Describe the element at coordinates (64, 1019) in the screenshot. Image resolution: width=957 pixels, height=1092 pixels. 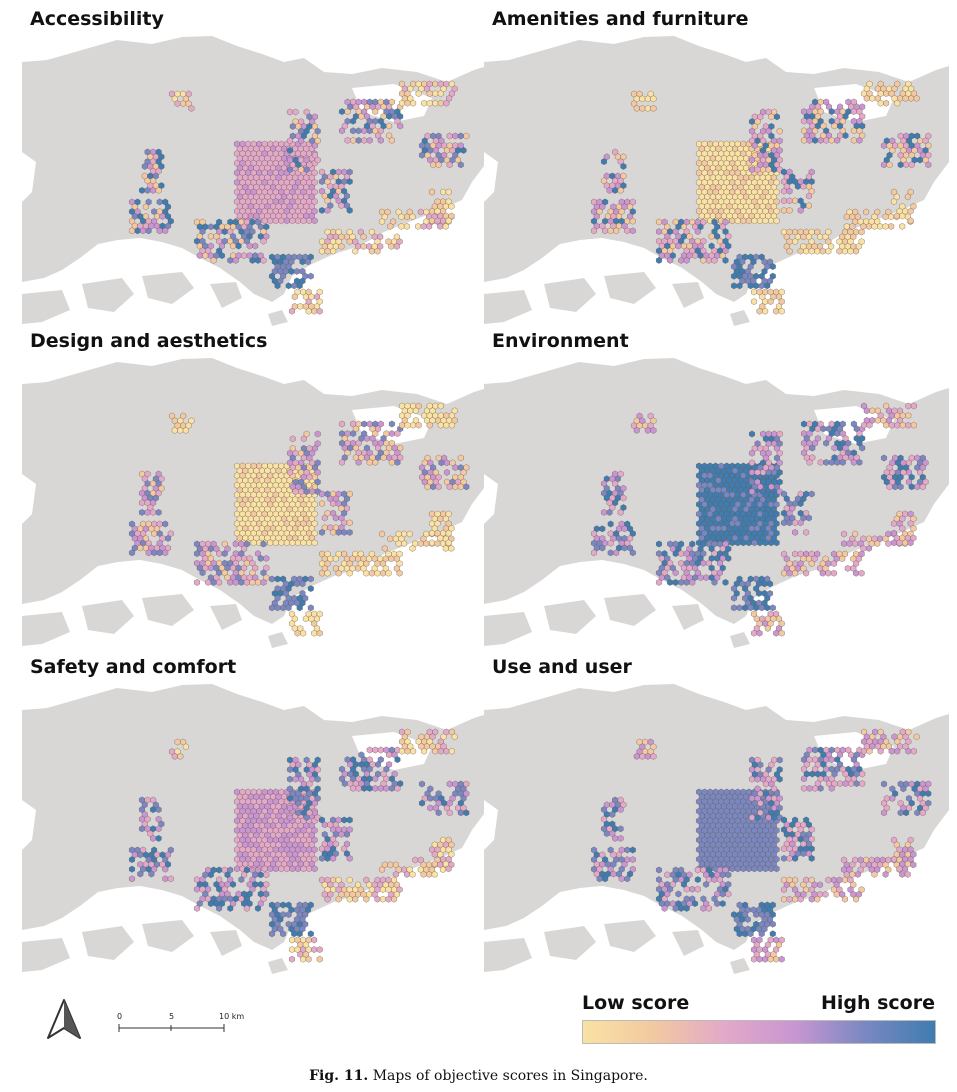
I see `north-arrow-icon` at that location.